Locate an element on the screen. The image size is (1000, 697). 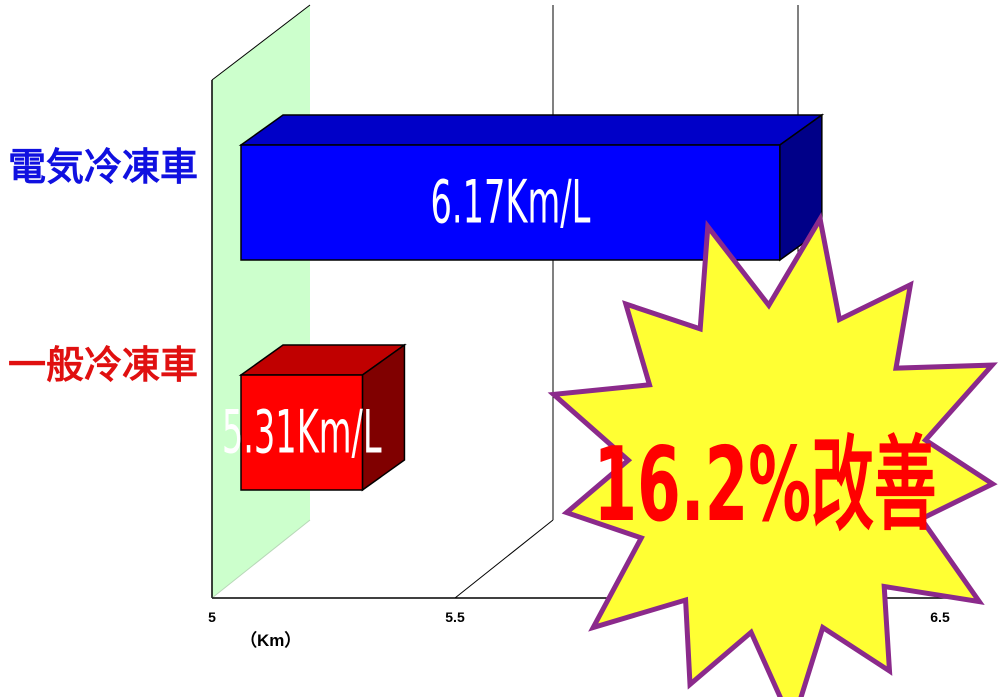
category-label-conventional: 一般冷凍車 is located at coordinates (103, 365).